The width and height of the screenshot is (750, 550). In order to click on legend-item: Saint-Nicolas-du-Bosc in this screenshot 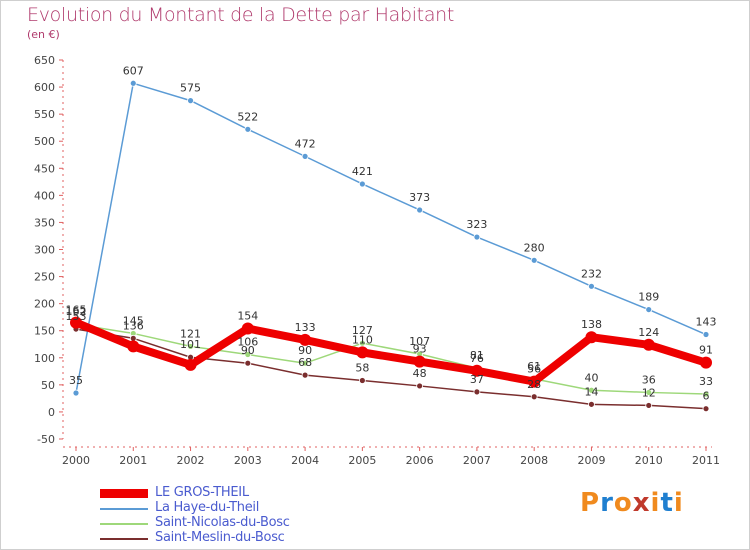, I will do `click(230, 523)`.